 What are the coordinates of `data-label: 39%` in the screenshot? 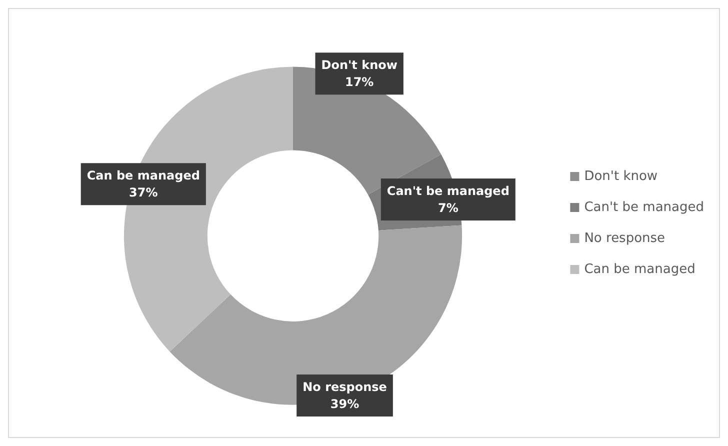 It's located at (345, 403).